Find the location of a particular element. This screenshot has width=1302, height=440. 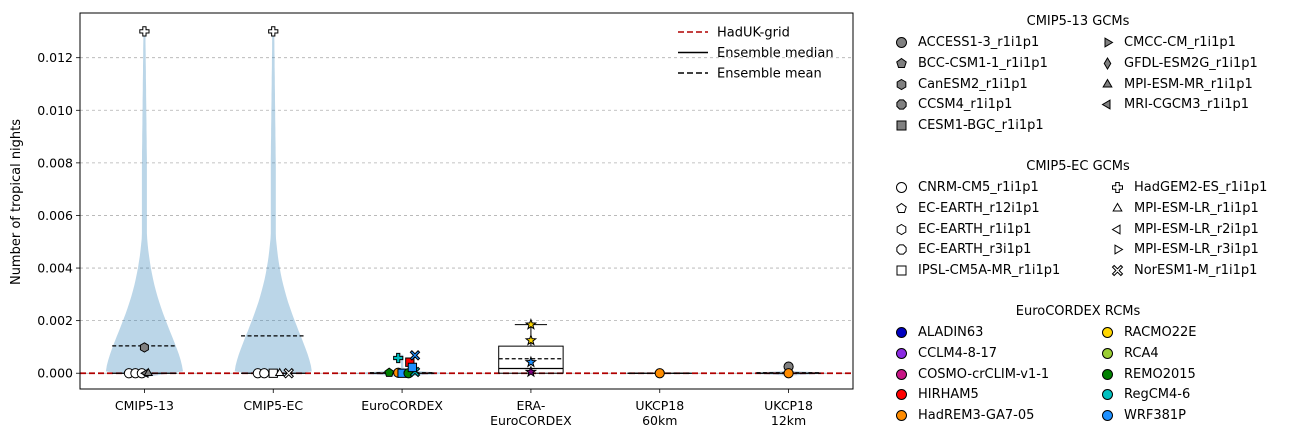

legend-item: CCSM4_r1i1p1 is located at coordinates (953, 104).